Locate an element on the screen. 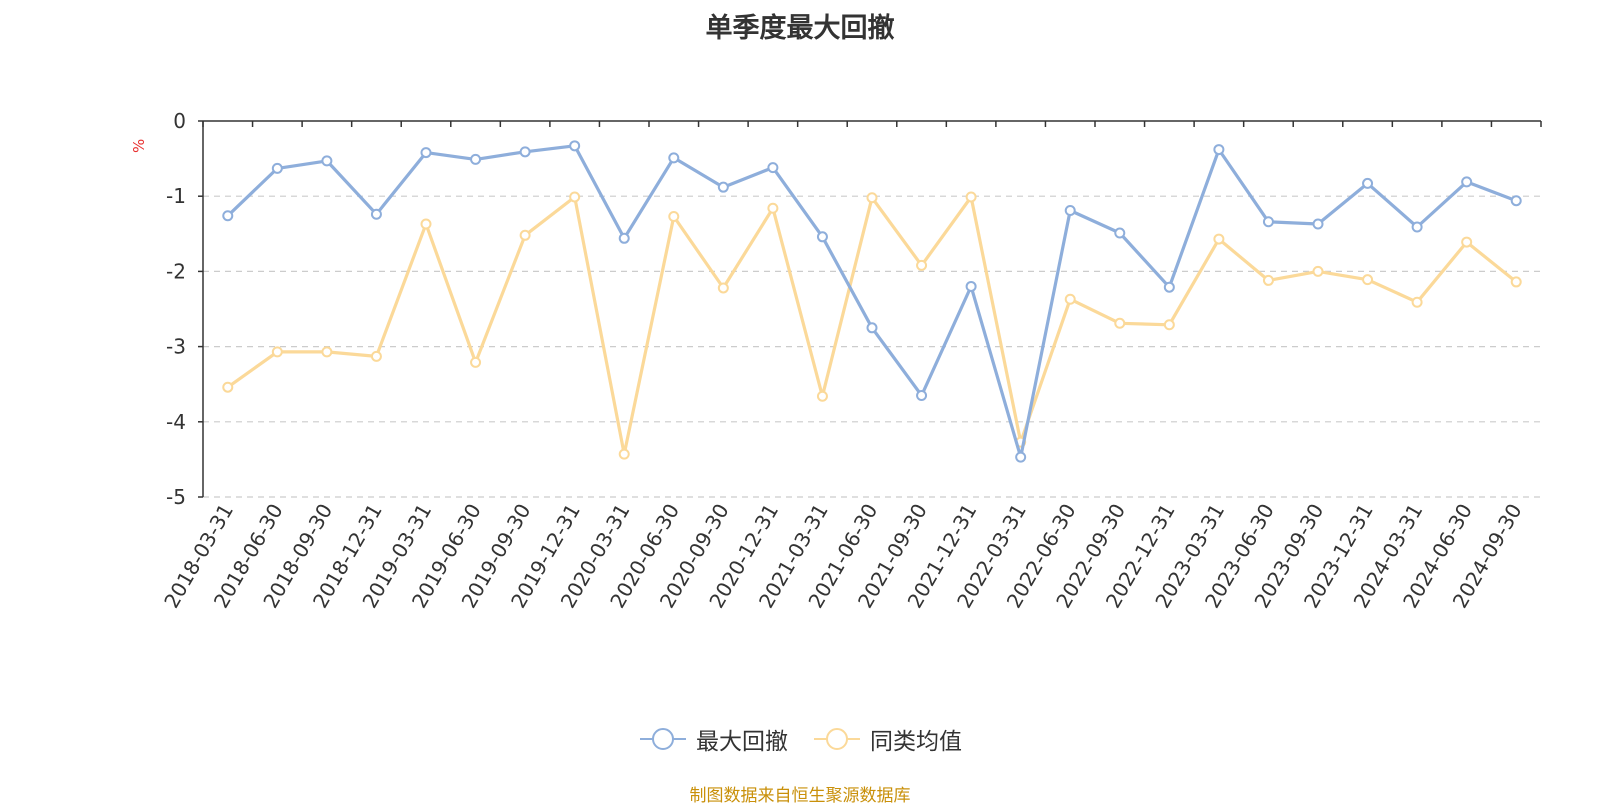  y-tick-label-5: -5 is located at coordinates (176, 497).